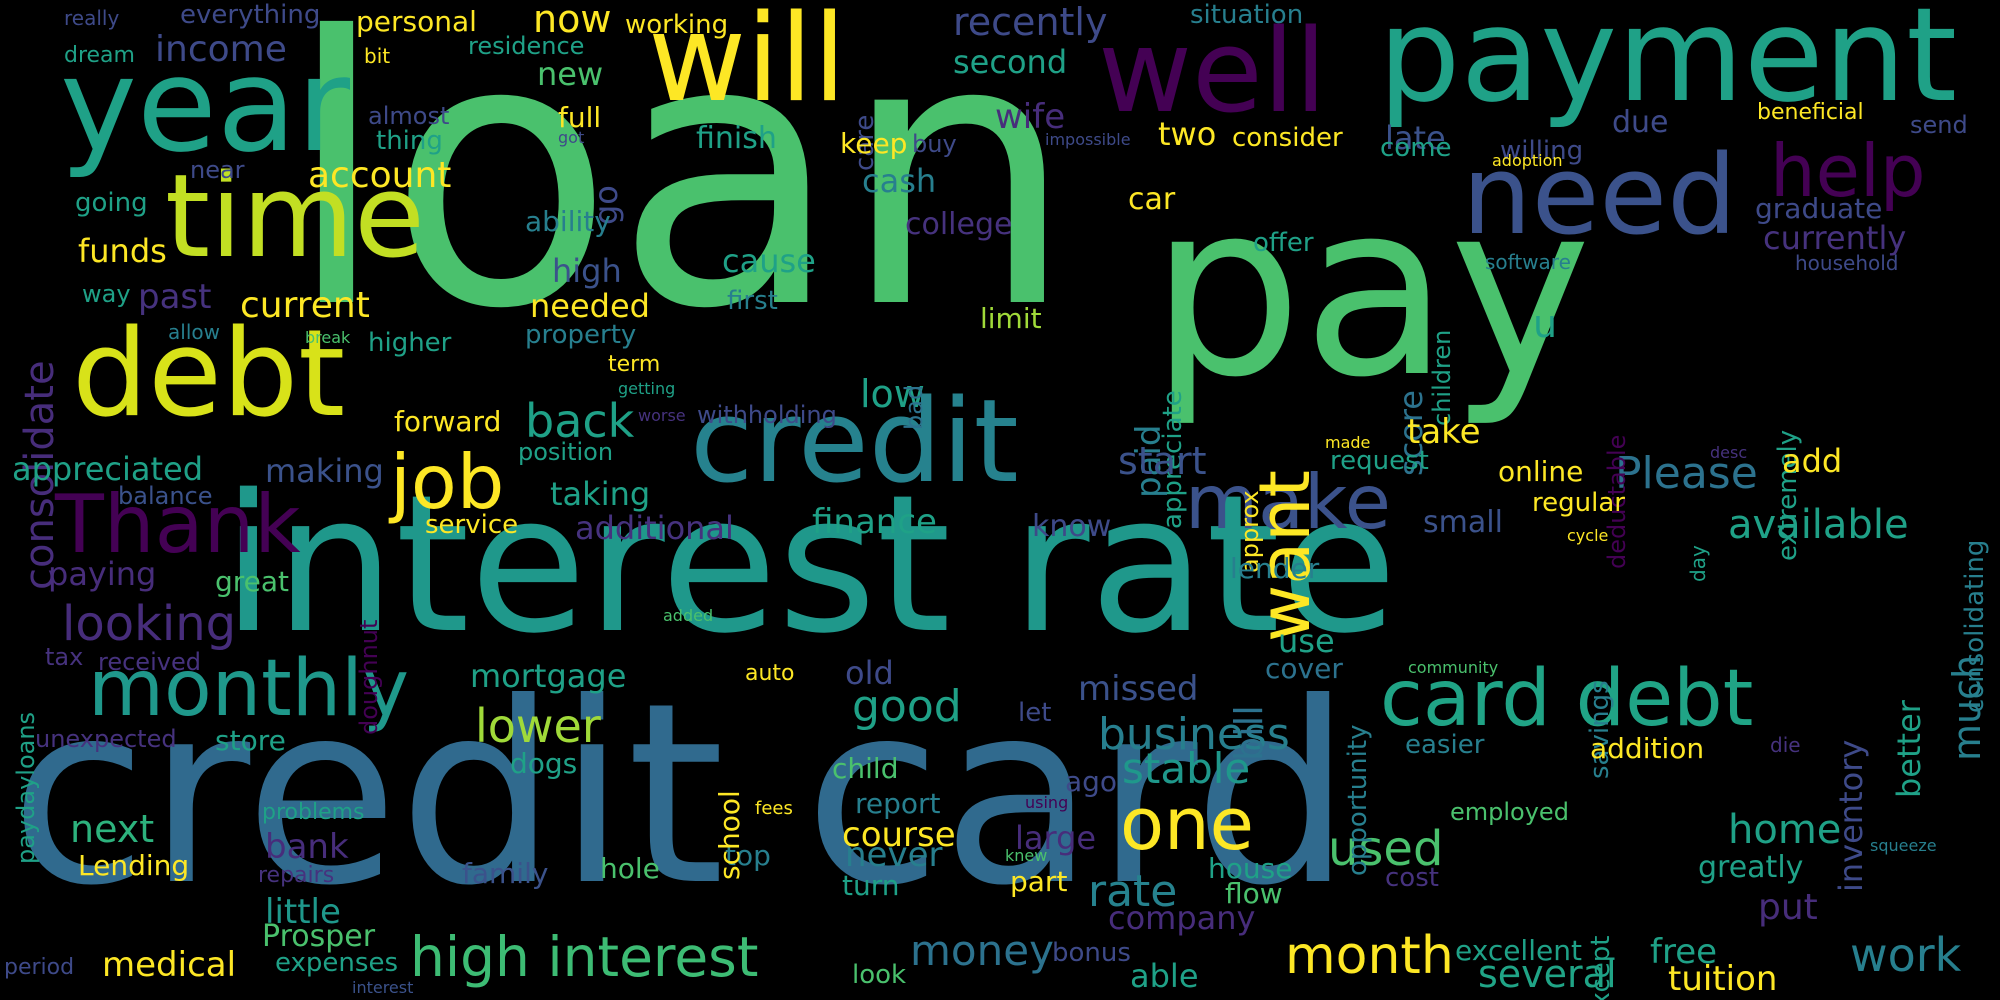  What do you see at coordinates (169, 965) in the screenshot?
I see `word-medical: medical` at bounding box center [169, 965].